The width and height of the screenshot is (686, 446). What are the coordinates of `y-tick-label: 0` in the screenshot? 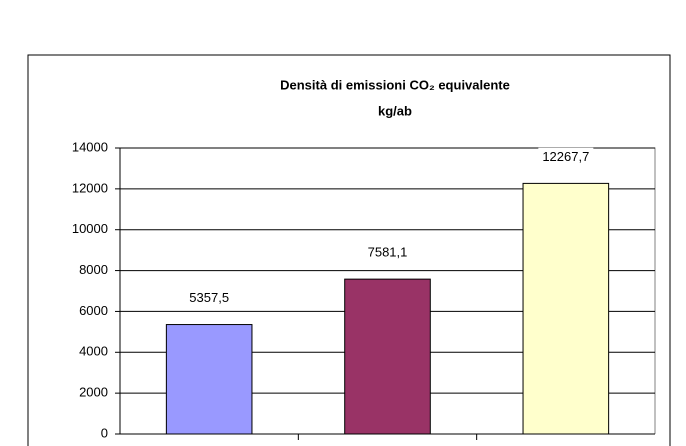 It's located at (104, 432).